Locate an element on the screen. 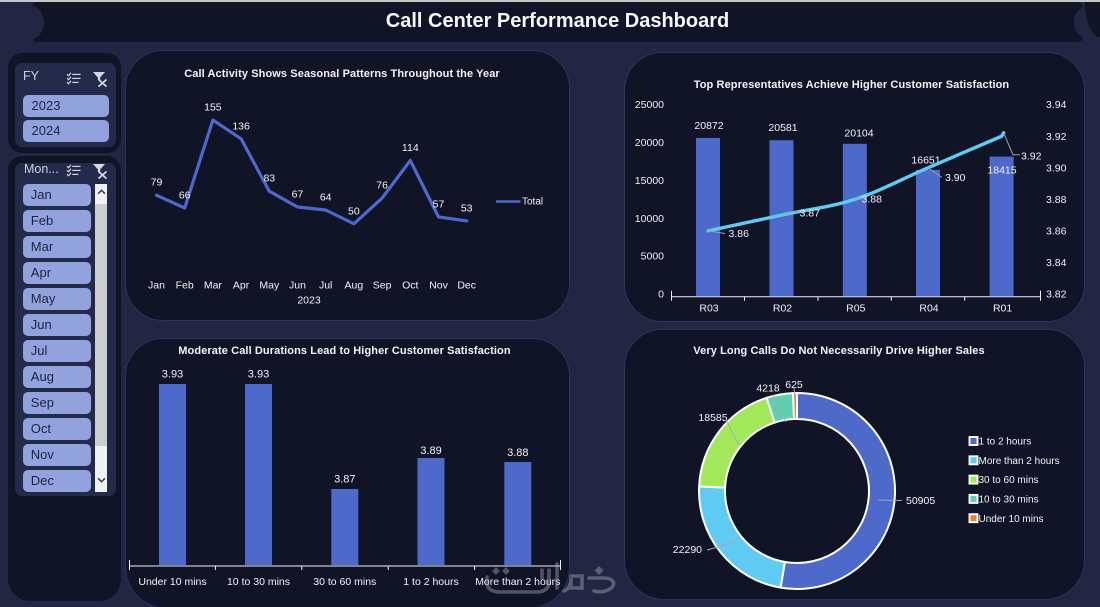  svg-text: 5000 is located at coordinates (653, 257).